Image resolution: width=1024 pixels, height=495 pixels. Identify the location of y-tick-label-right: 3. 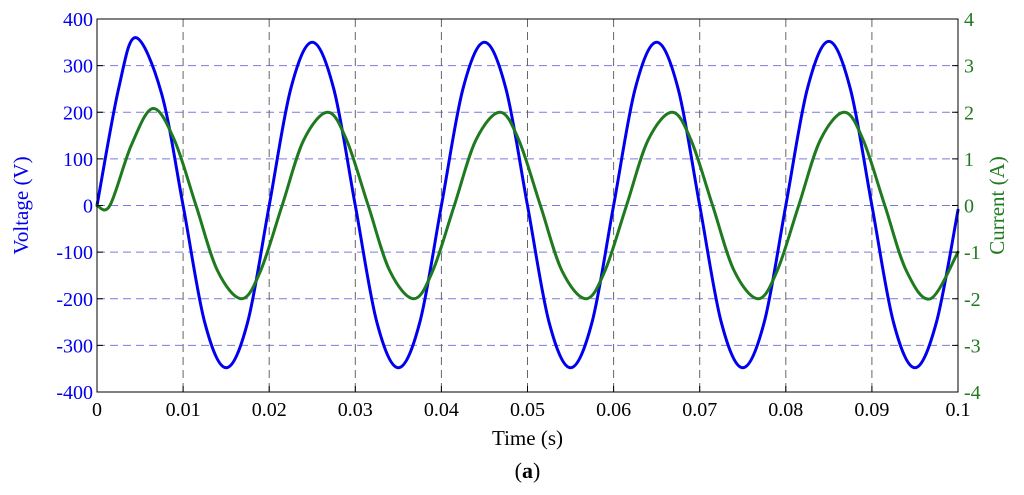
(969, 67).